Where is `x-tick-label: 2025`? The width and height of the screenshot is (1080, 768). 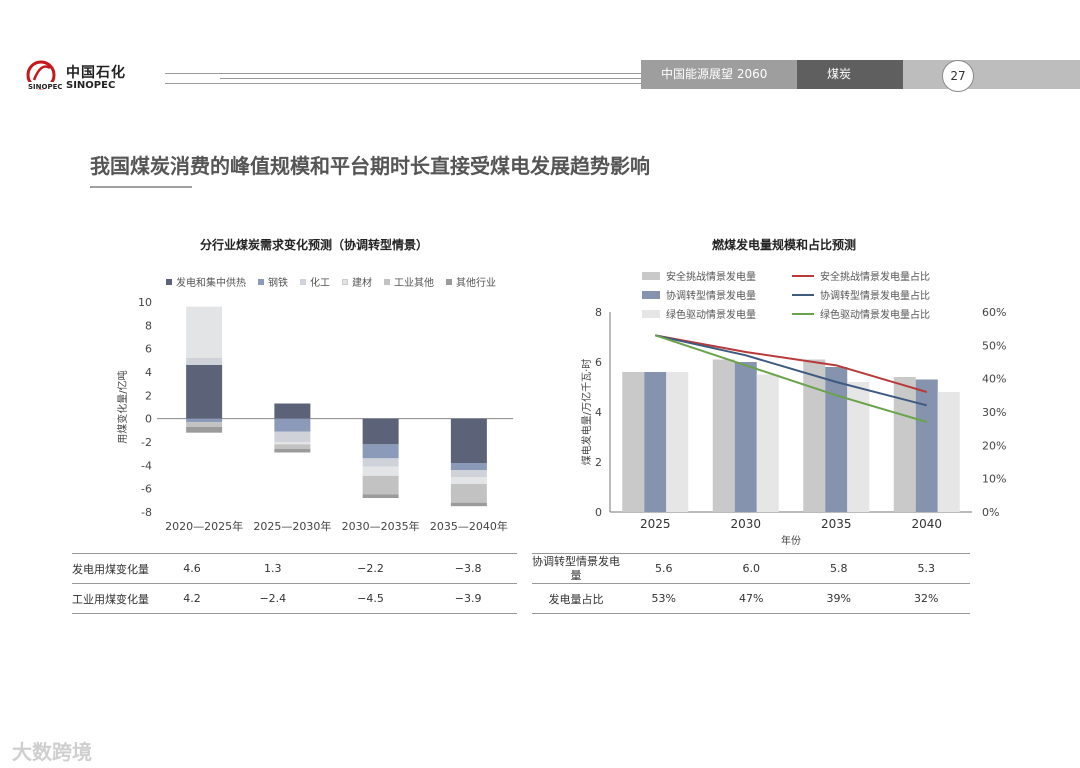
x-tick-label: 2025 is located at coordinates (655, 524).